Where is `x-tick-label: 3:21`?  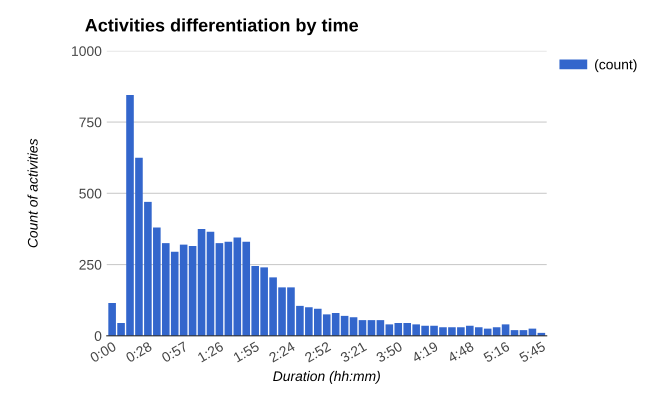
x-tick-label: 3:21 is located at coordinates (354, 352).